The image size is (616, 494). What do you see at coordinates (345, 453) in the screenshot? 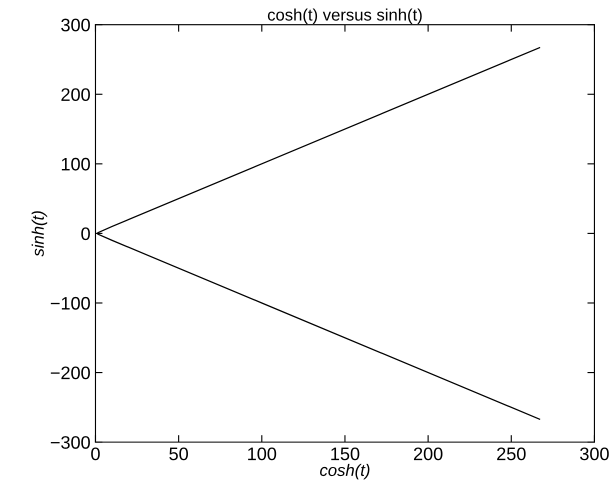
I see `x-tick-label: 150` at bounding box center [345, 453].